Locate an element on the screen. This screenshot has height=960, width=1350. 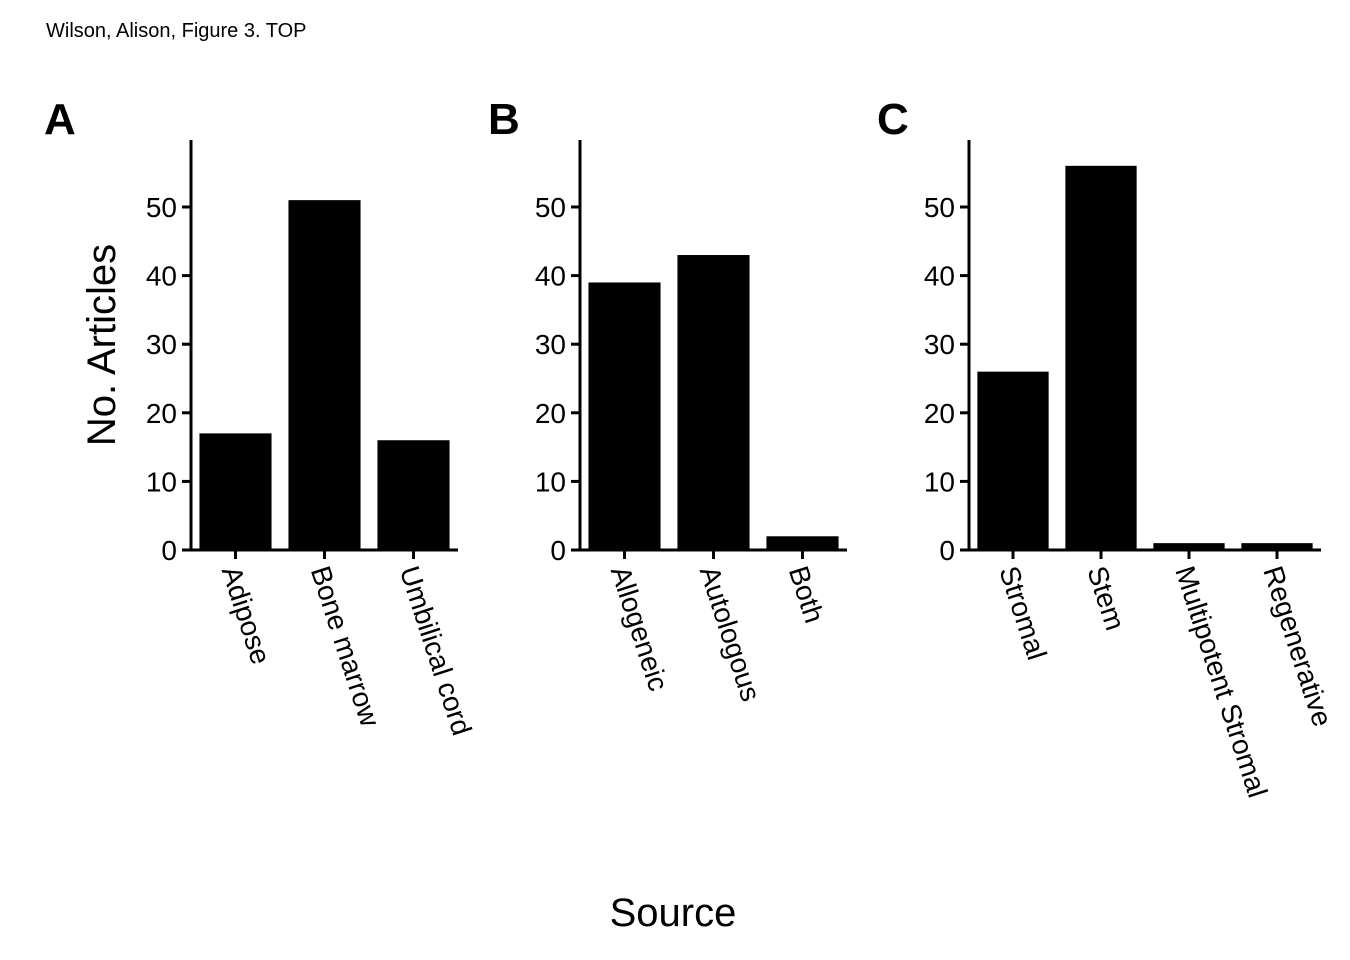
x-tick-label: Stem is located at coordinates (1106, 598).